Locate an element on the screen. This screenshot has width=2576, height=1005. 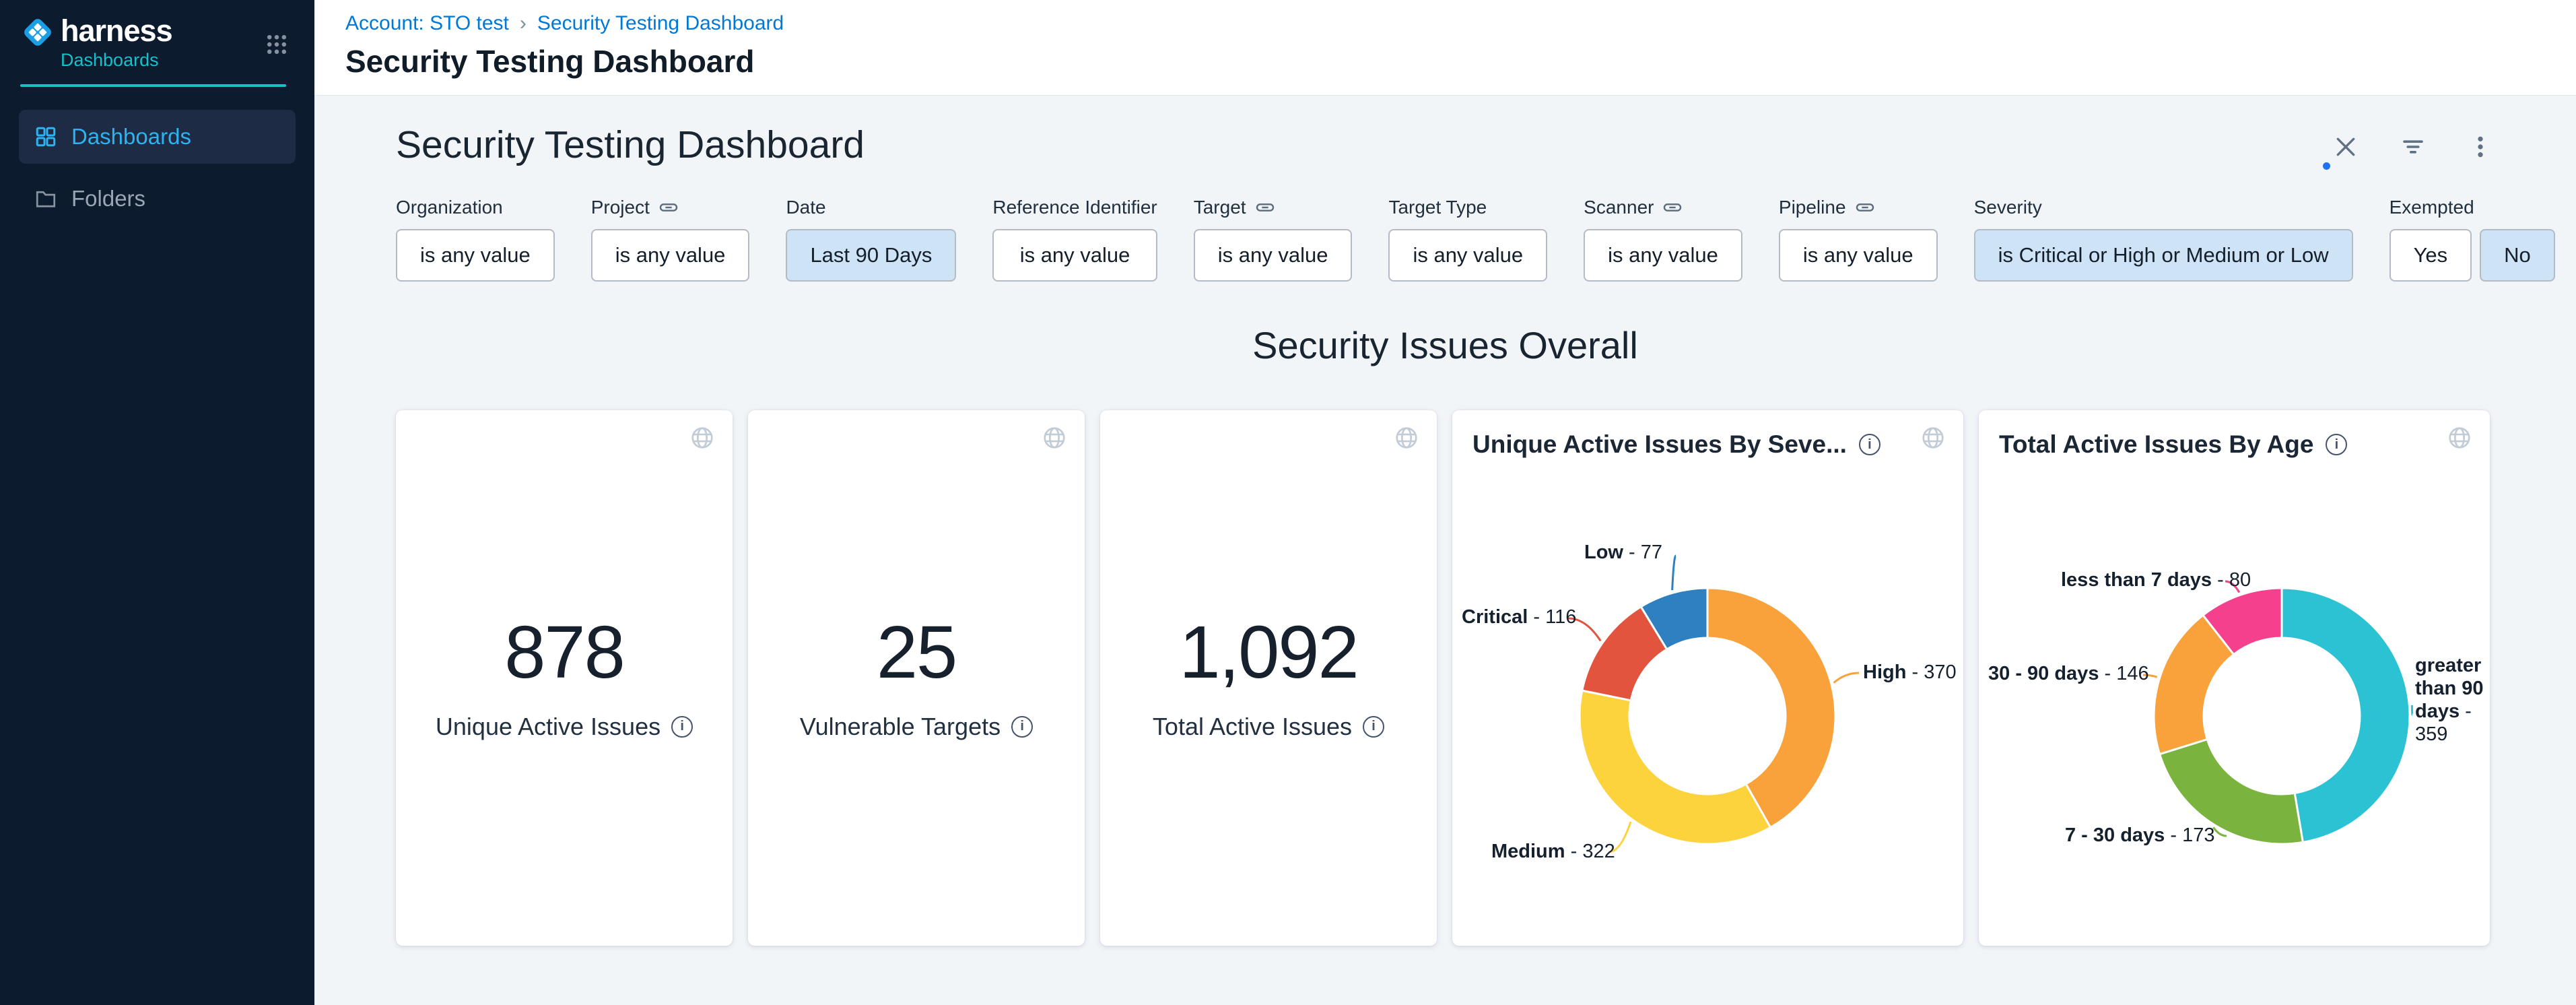
filter-date-value: Last 90 Days is located at coordinates (872, 255).